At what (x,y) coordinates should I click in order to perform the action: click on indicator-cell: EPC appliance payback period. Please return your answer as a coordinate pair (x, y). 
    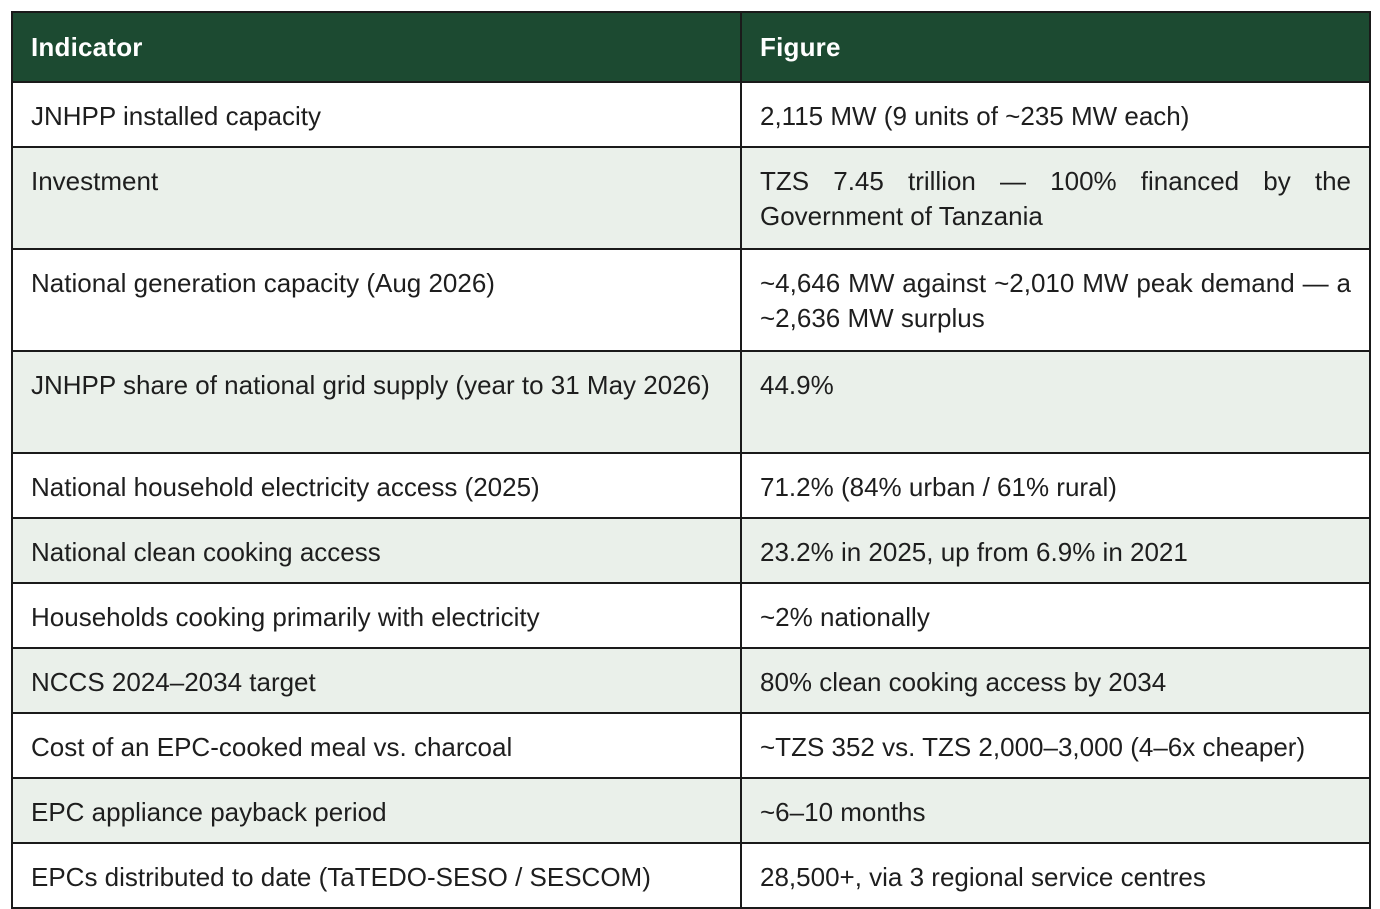
    Looking at the image, I should click on (377, 811).